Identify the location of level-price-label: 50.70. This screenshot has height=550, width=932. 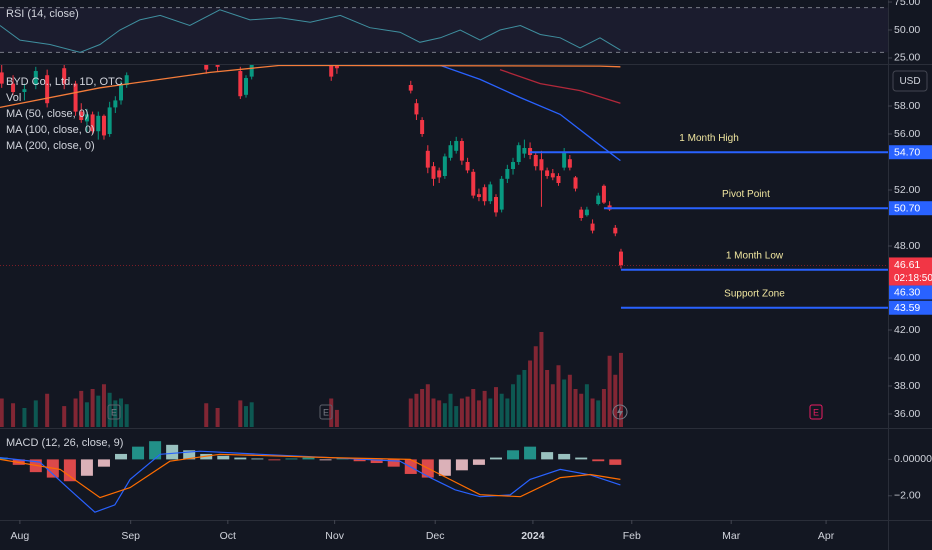
(907, 208).